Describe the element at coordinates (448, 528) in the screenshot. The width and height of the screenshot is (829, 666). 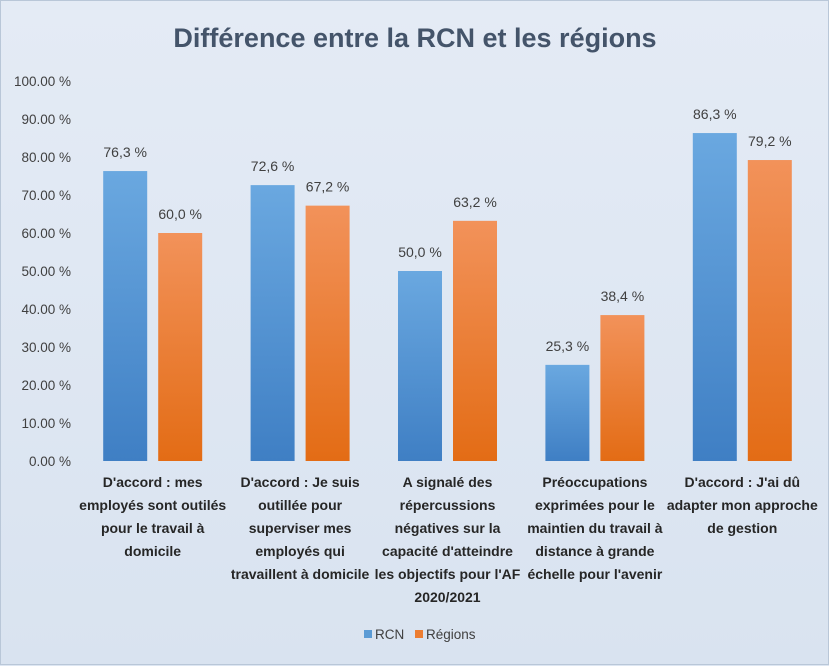
I see `category-label: négatives sur la` at that location.